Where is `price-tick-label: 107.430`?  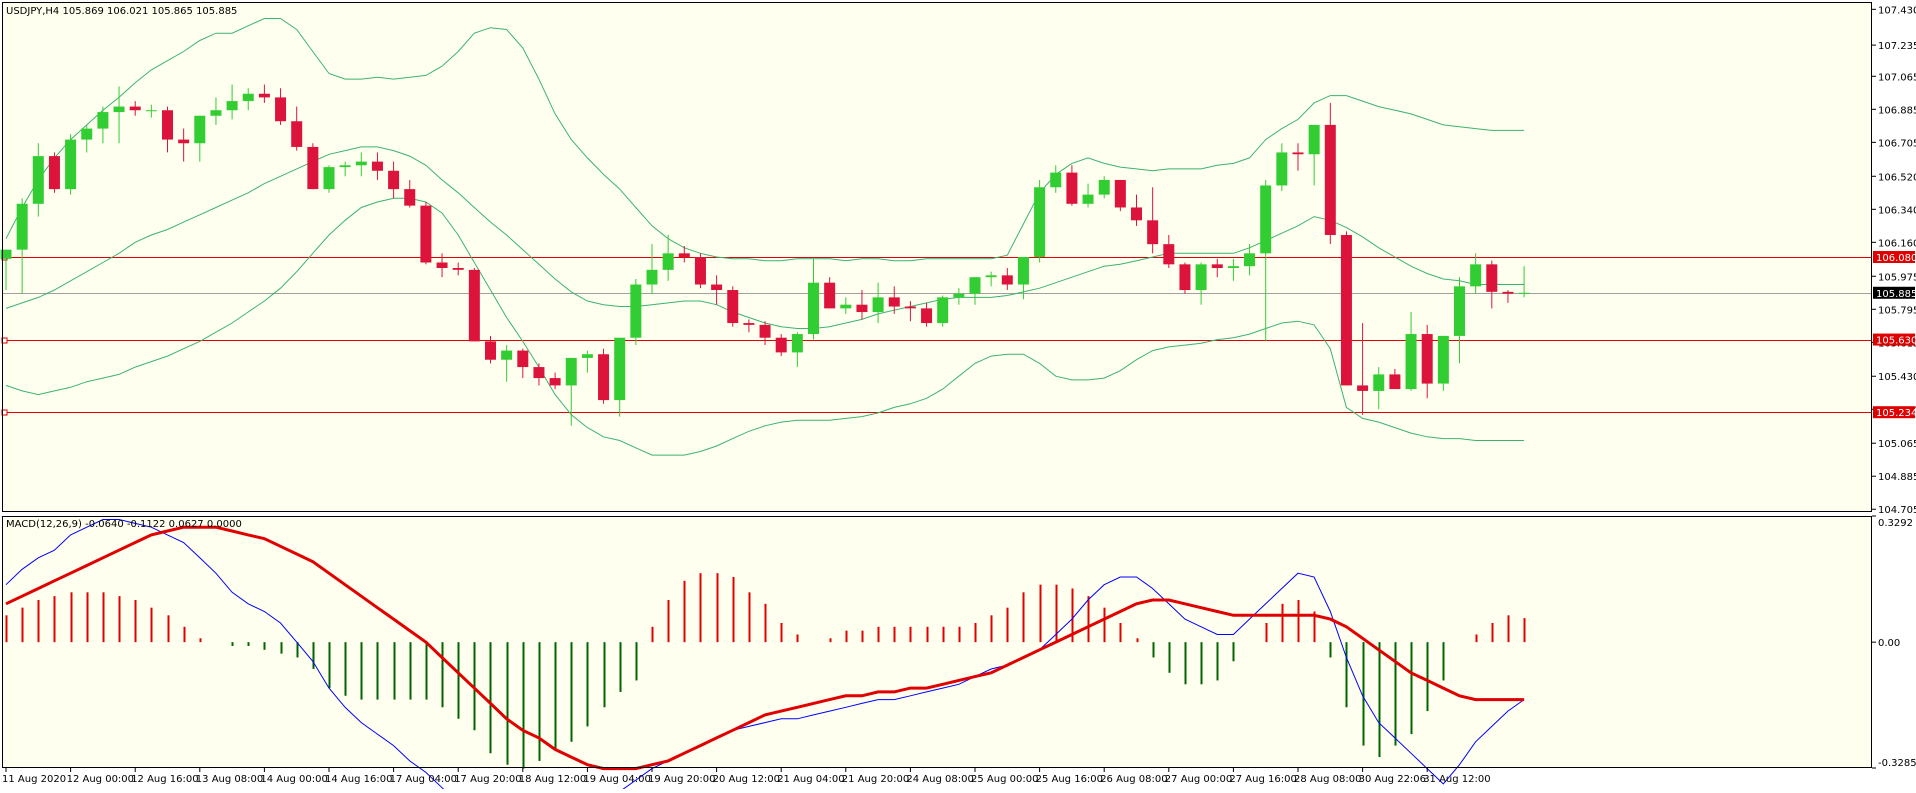
price-tick-label: 107.430 is located at coordinates (1897, 10).